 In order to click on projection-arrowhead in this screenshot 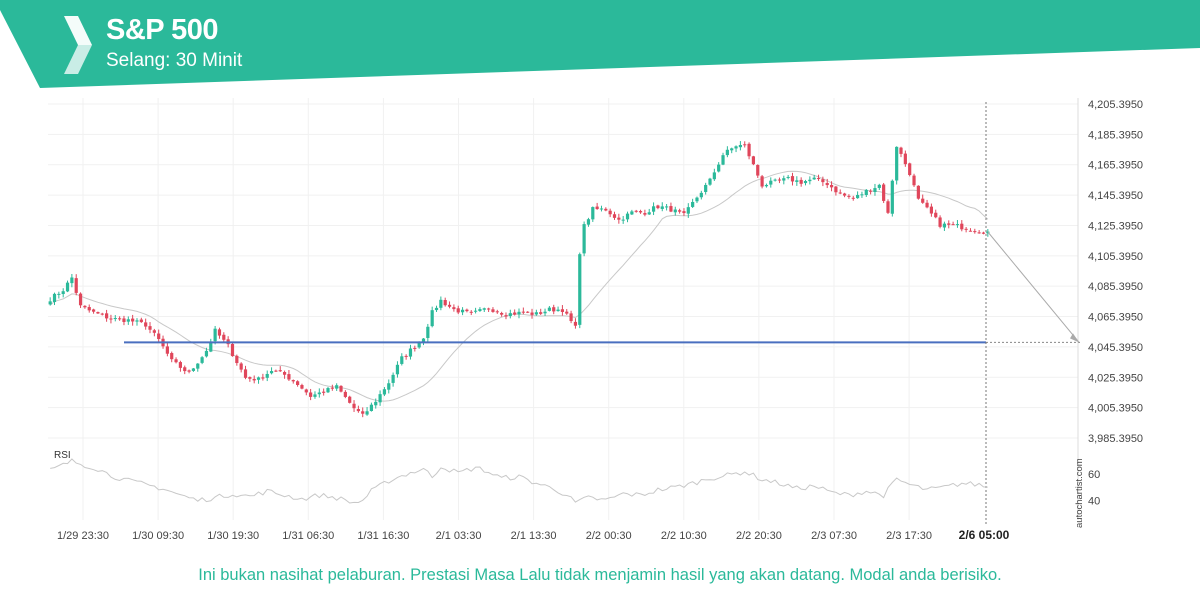, I will do `click(1074, 338)`.